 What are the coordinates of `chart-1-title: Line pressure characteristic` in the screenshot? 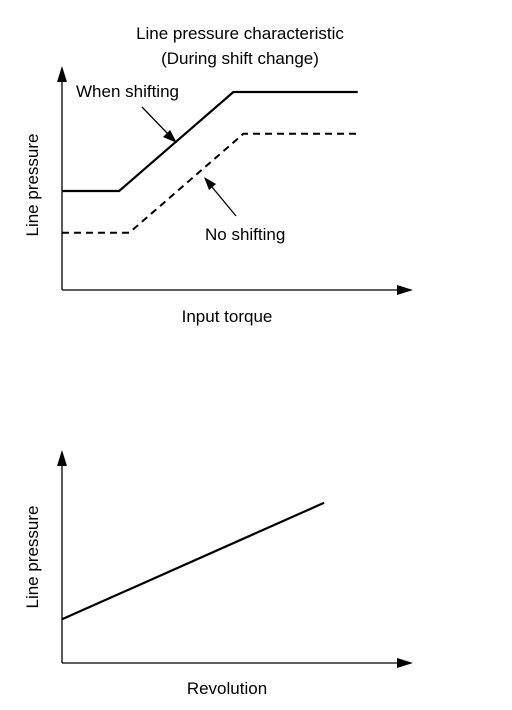 It's located at (240, 33).